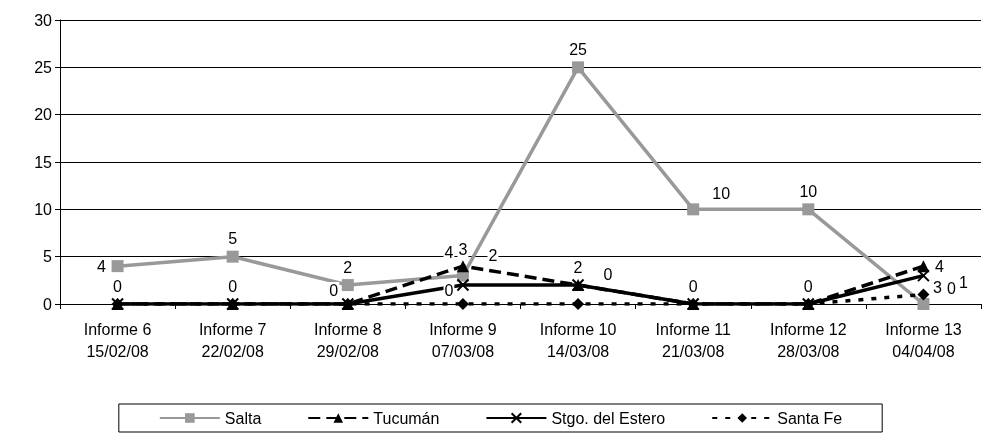 This screenshot has height=446, width=1005. Describe the element at coordinates (43, 209) in the screenshot. I see `y-tick-label: 10` at that location.